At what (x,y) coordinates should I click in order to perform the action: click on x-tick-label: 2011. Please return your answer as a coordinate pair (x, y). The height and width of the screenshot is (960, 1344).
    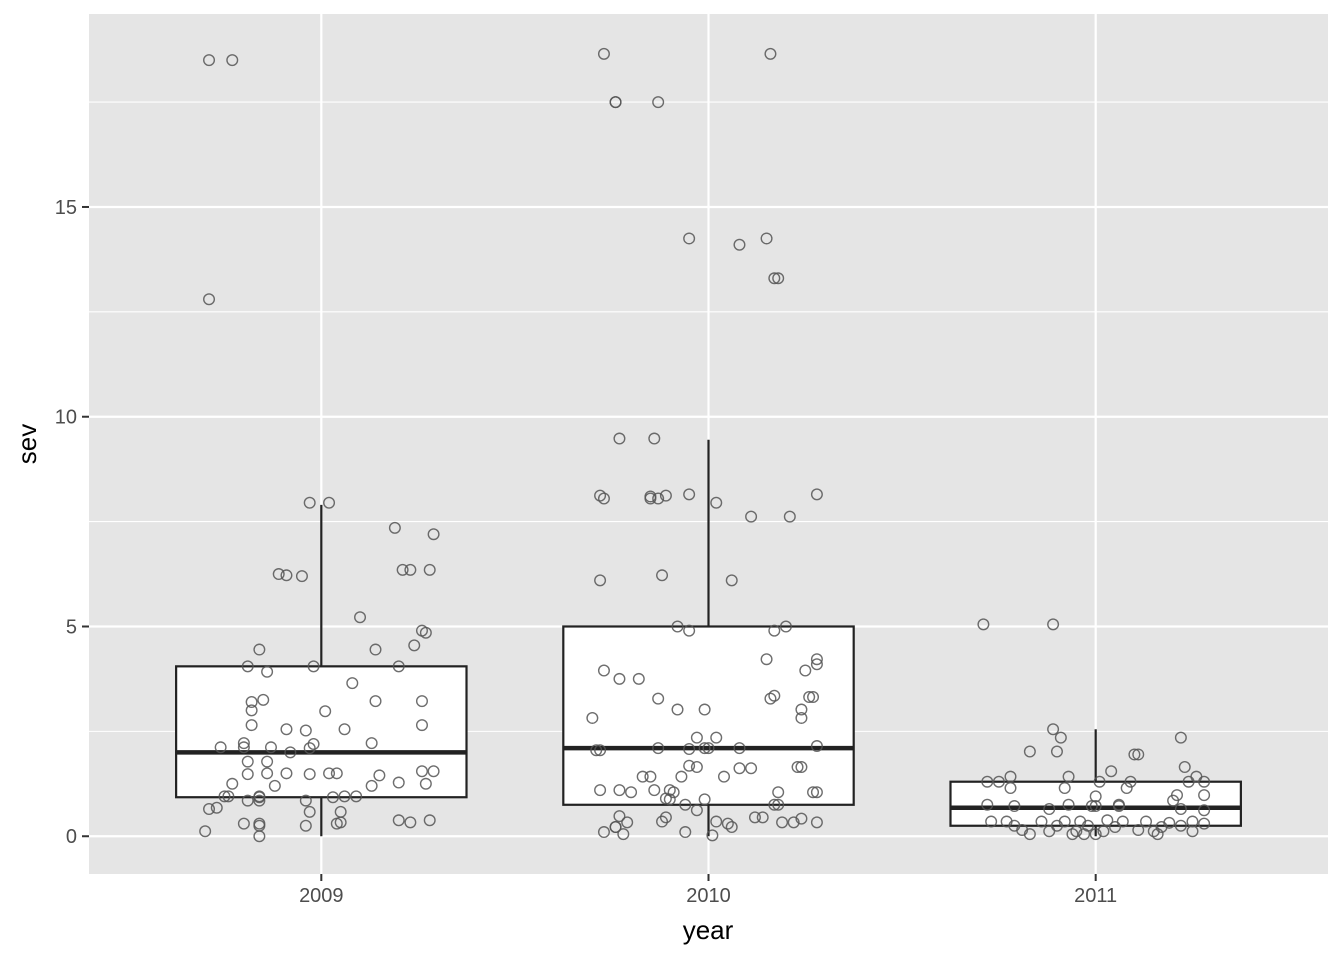
    Looking at the image, I should click on (1095, 896).